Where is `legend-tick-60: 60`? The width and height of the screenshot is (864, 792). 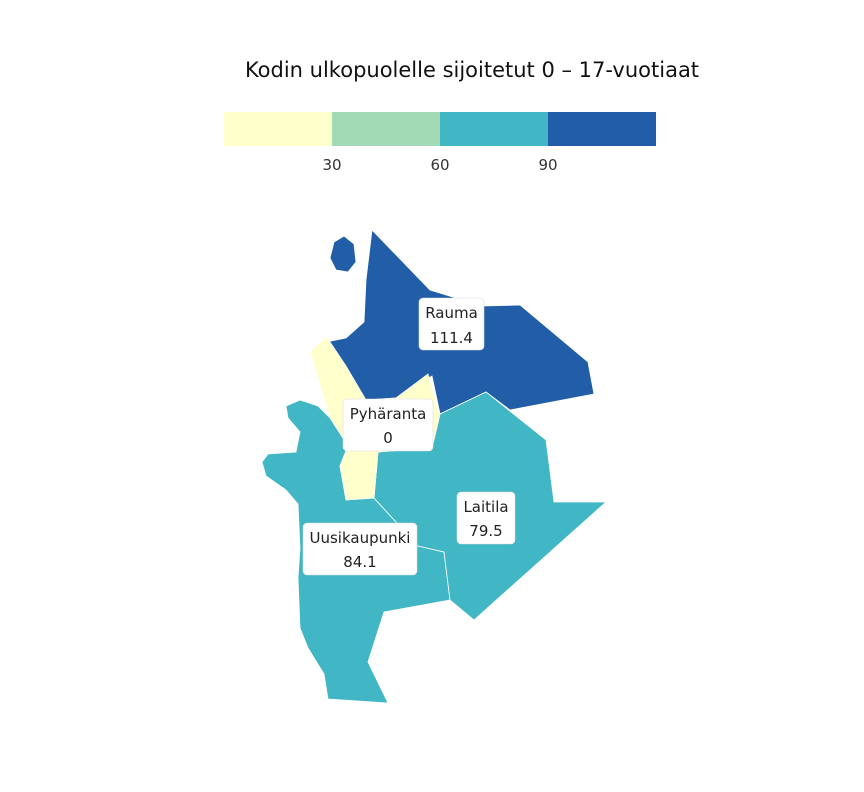 legend-tick-60: 60 is located at coordinates (439, 165).